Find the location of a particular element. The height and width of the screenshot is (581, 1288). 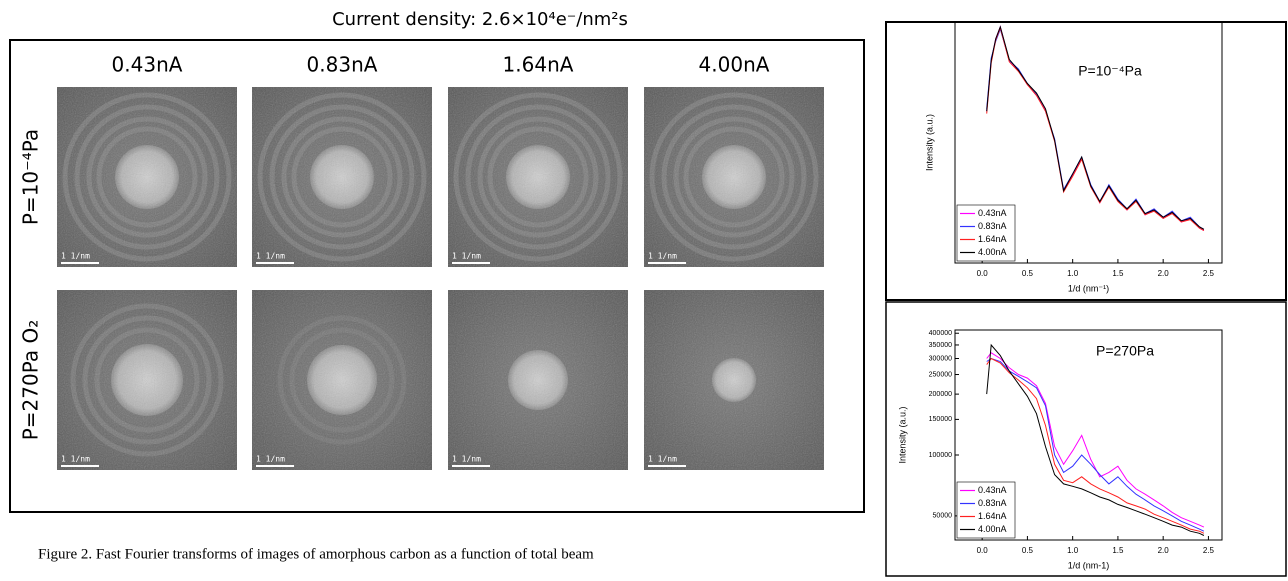

column-label: 0.43nA is located at coordinates (147, 65).